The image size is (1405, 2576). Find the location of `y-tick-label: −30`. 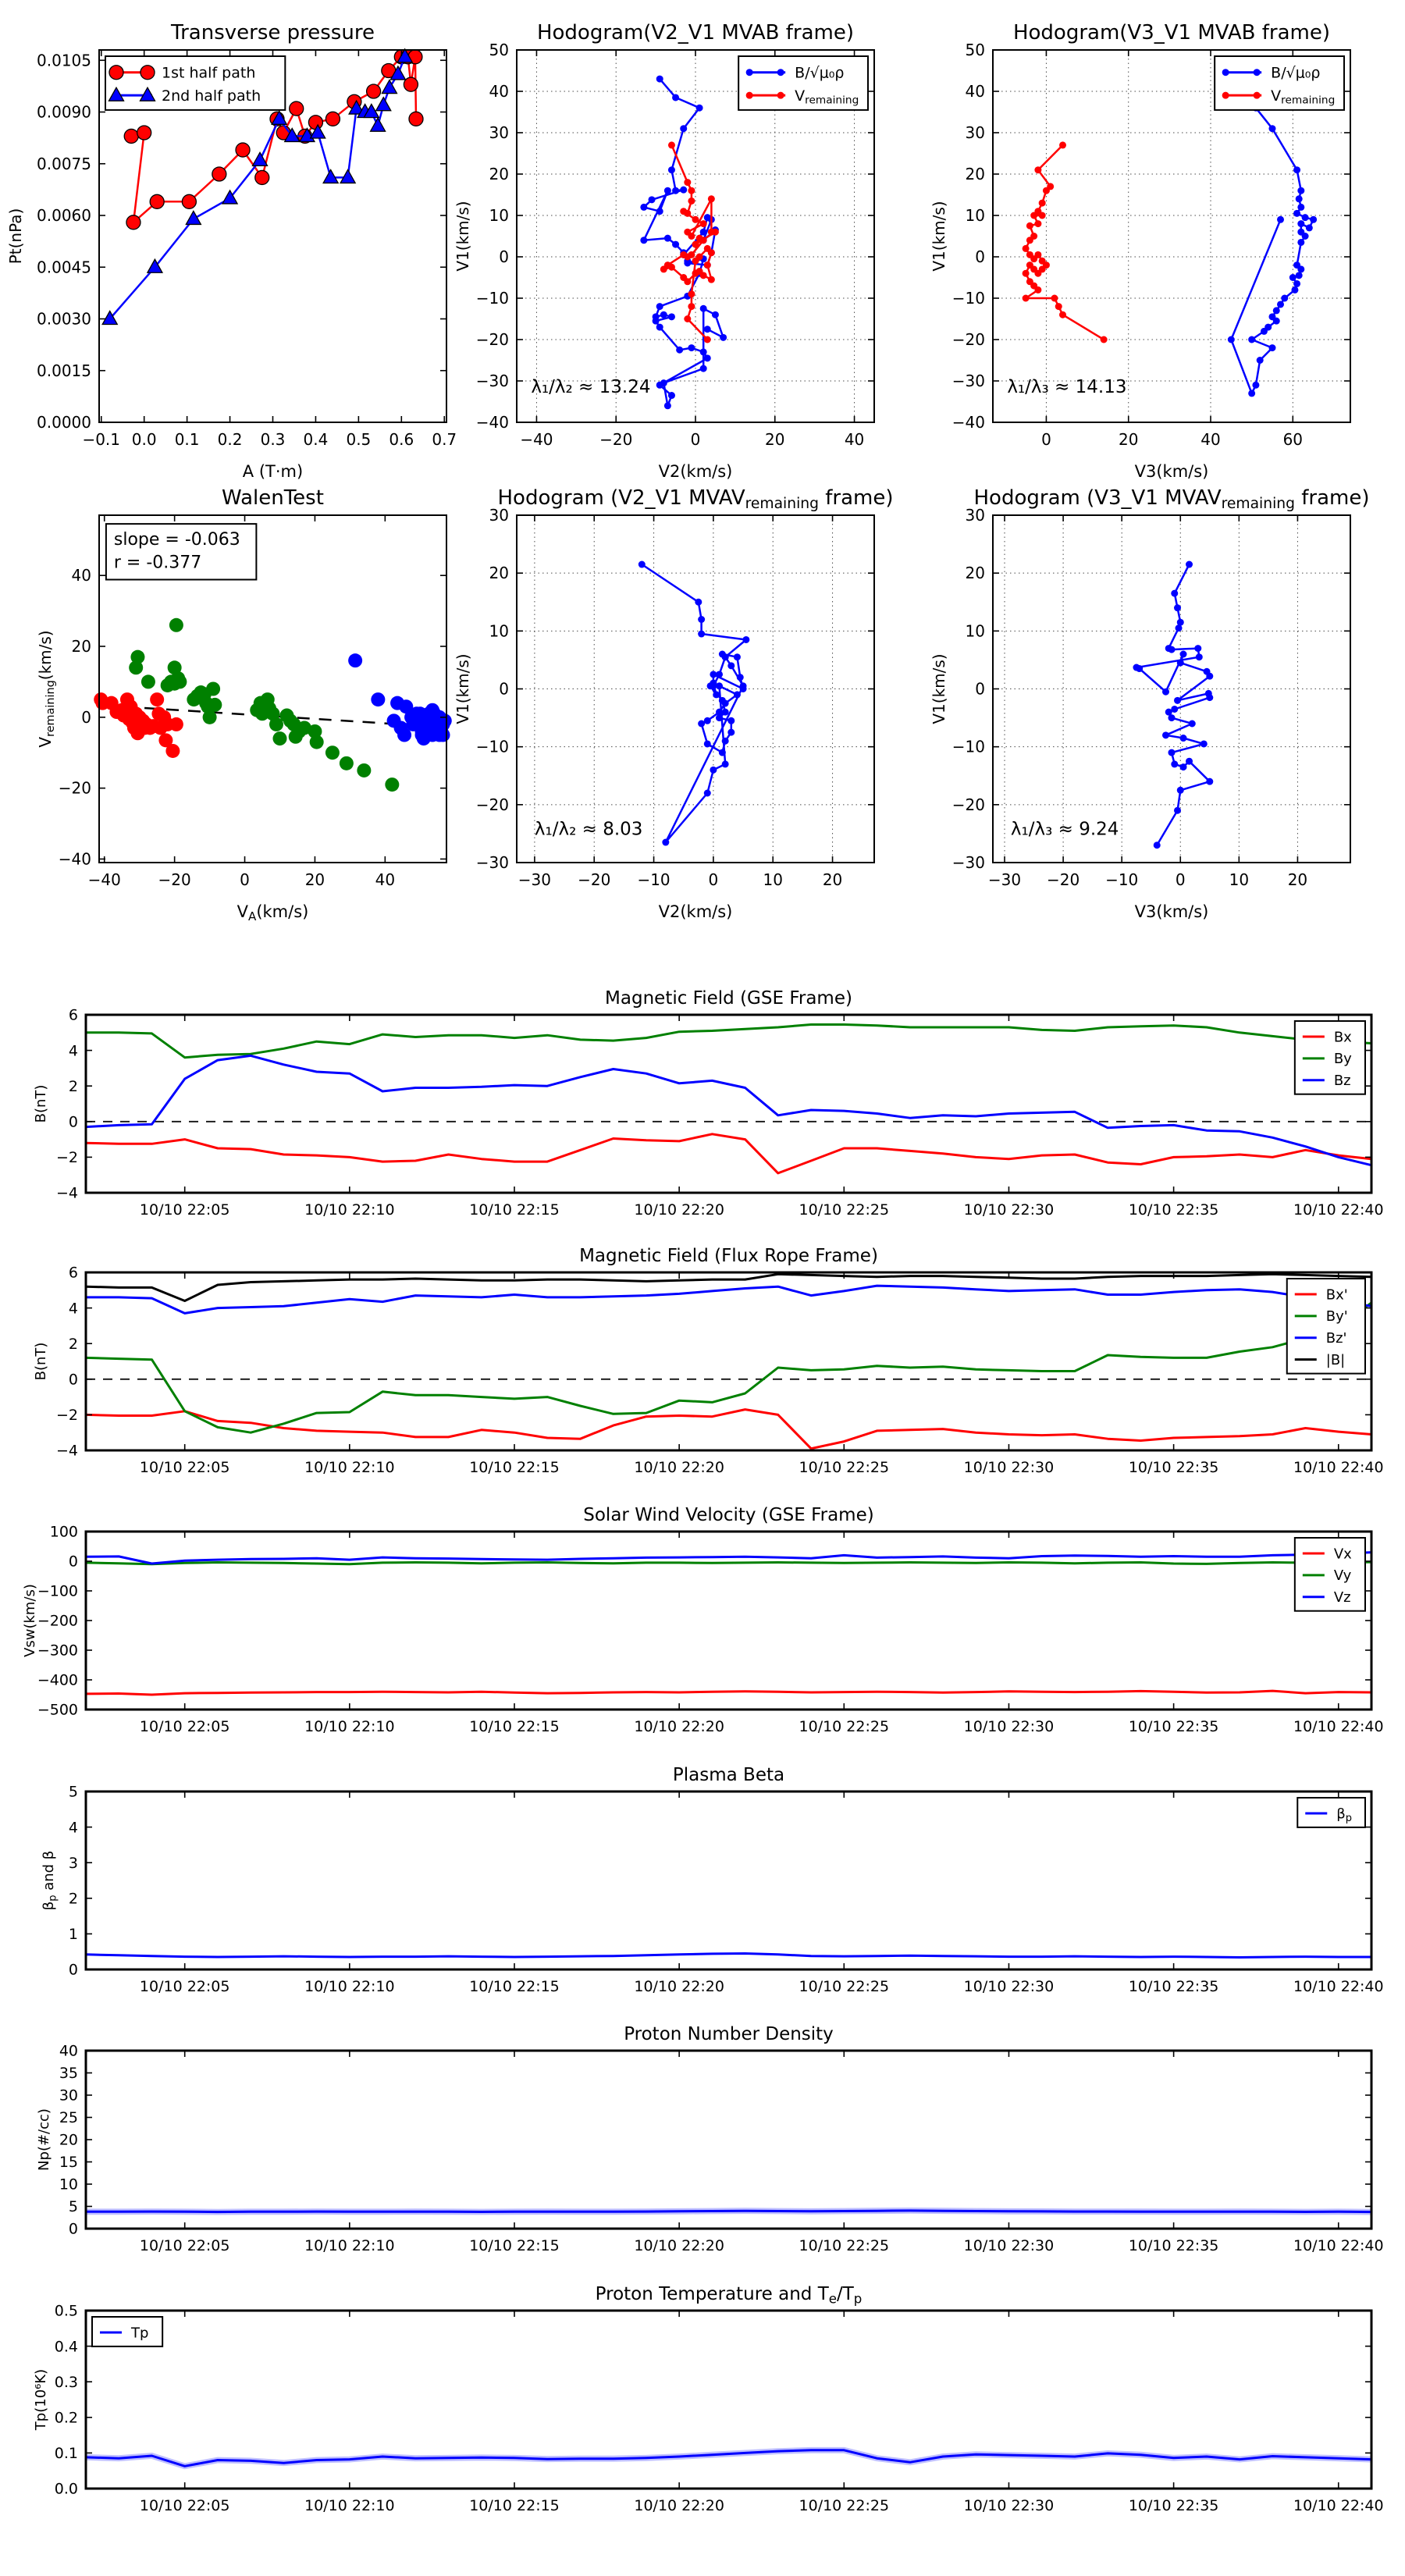

y-tick-label: −30 is located at coordinates (968, 862).